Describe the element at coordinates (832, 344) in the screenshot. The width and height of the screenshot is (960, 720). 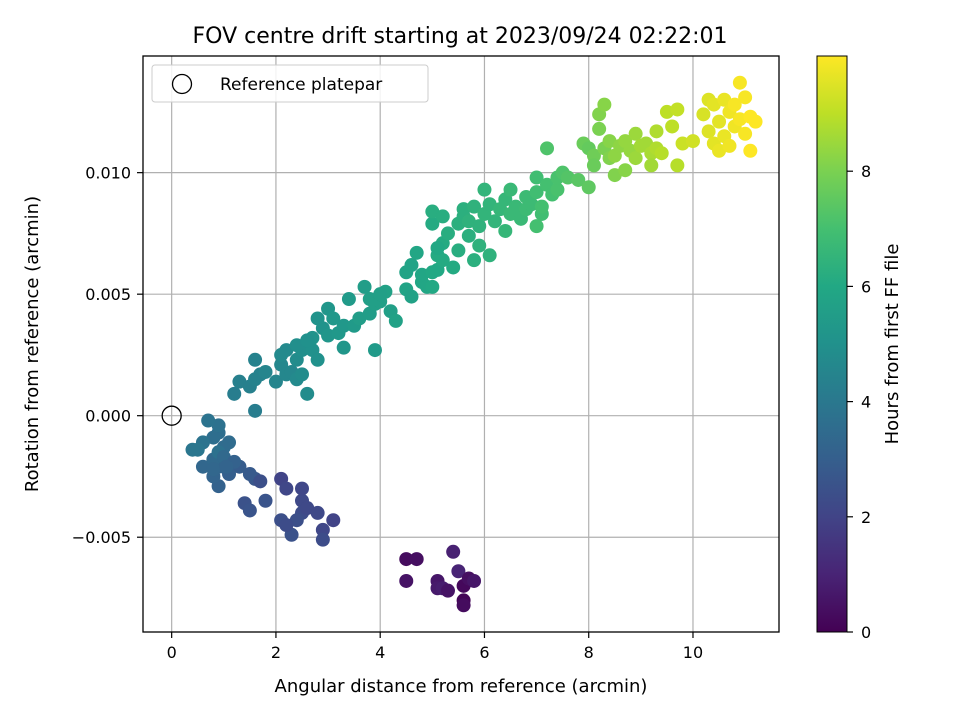
I see `colorbar` at that location.